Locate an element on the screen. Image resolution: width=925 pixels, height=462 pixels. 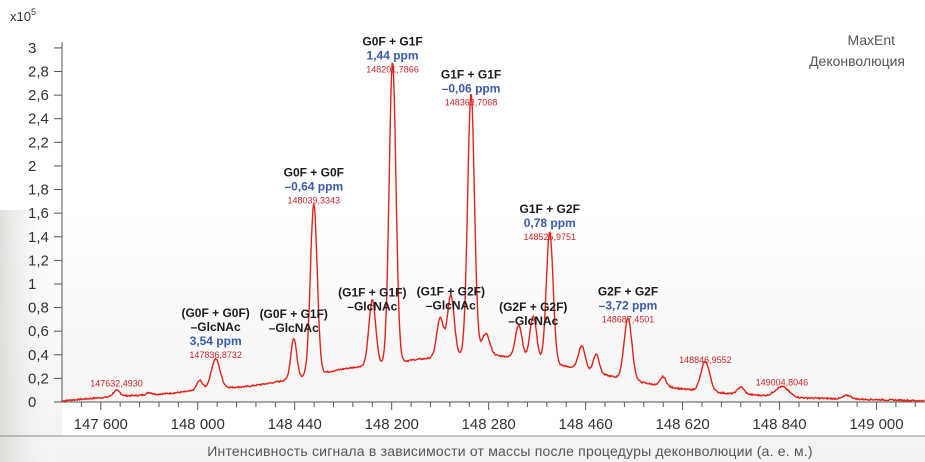
y-axis: 0 0,2 0,4 0,6 0,8 1 1,2 1,4 1,6 1,8 2 2,2 2,4 2,6 2,8 3 is located at coordinates (45, 225).